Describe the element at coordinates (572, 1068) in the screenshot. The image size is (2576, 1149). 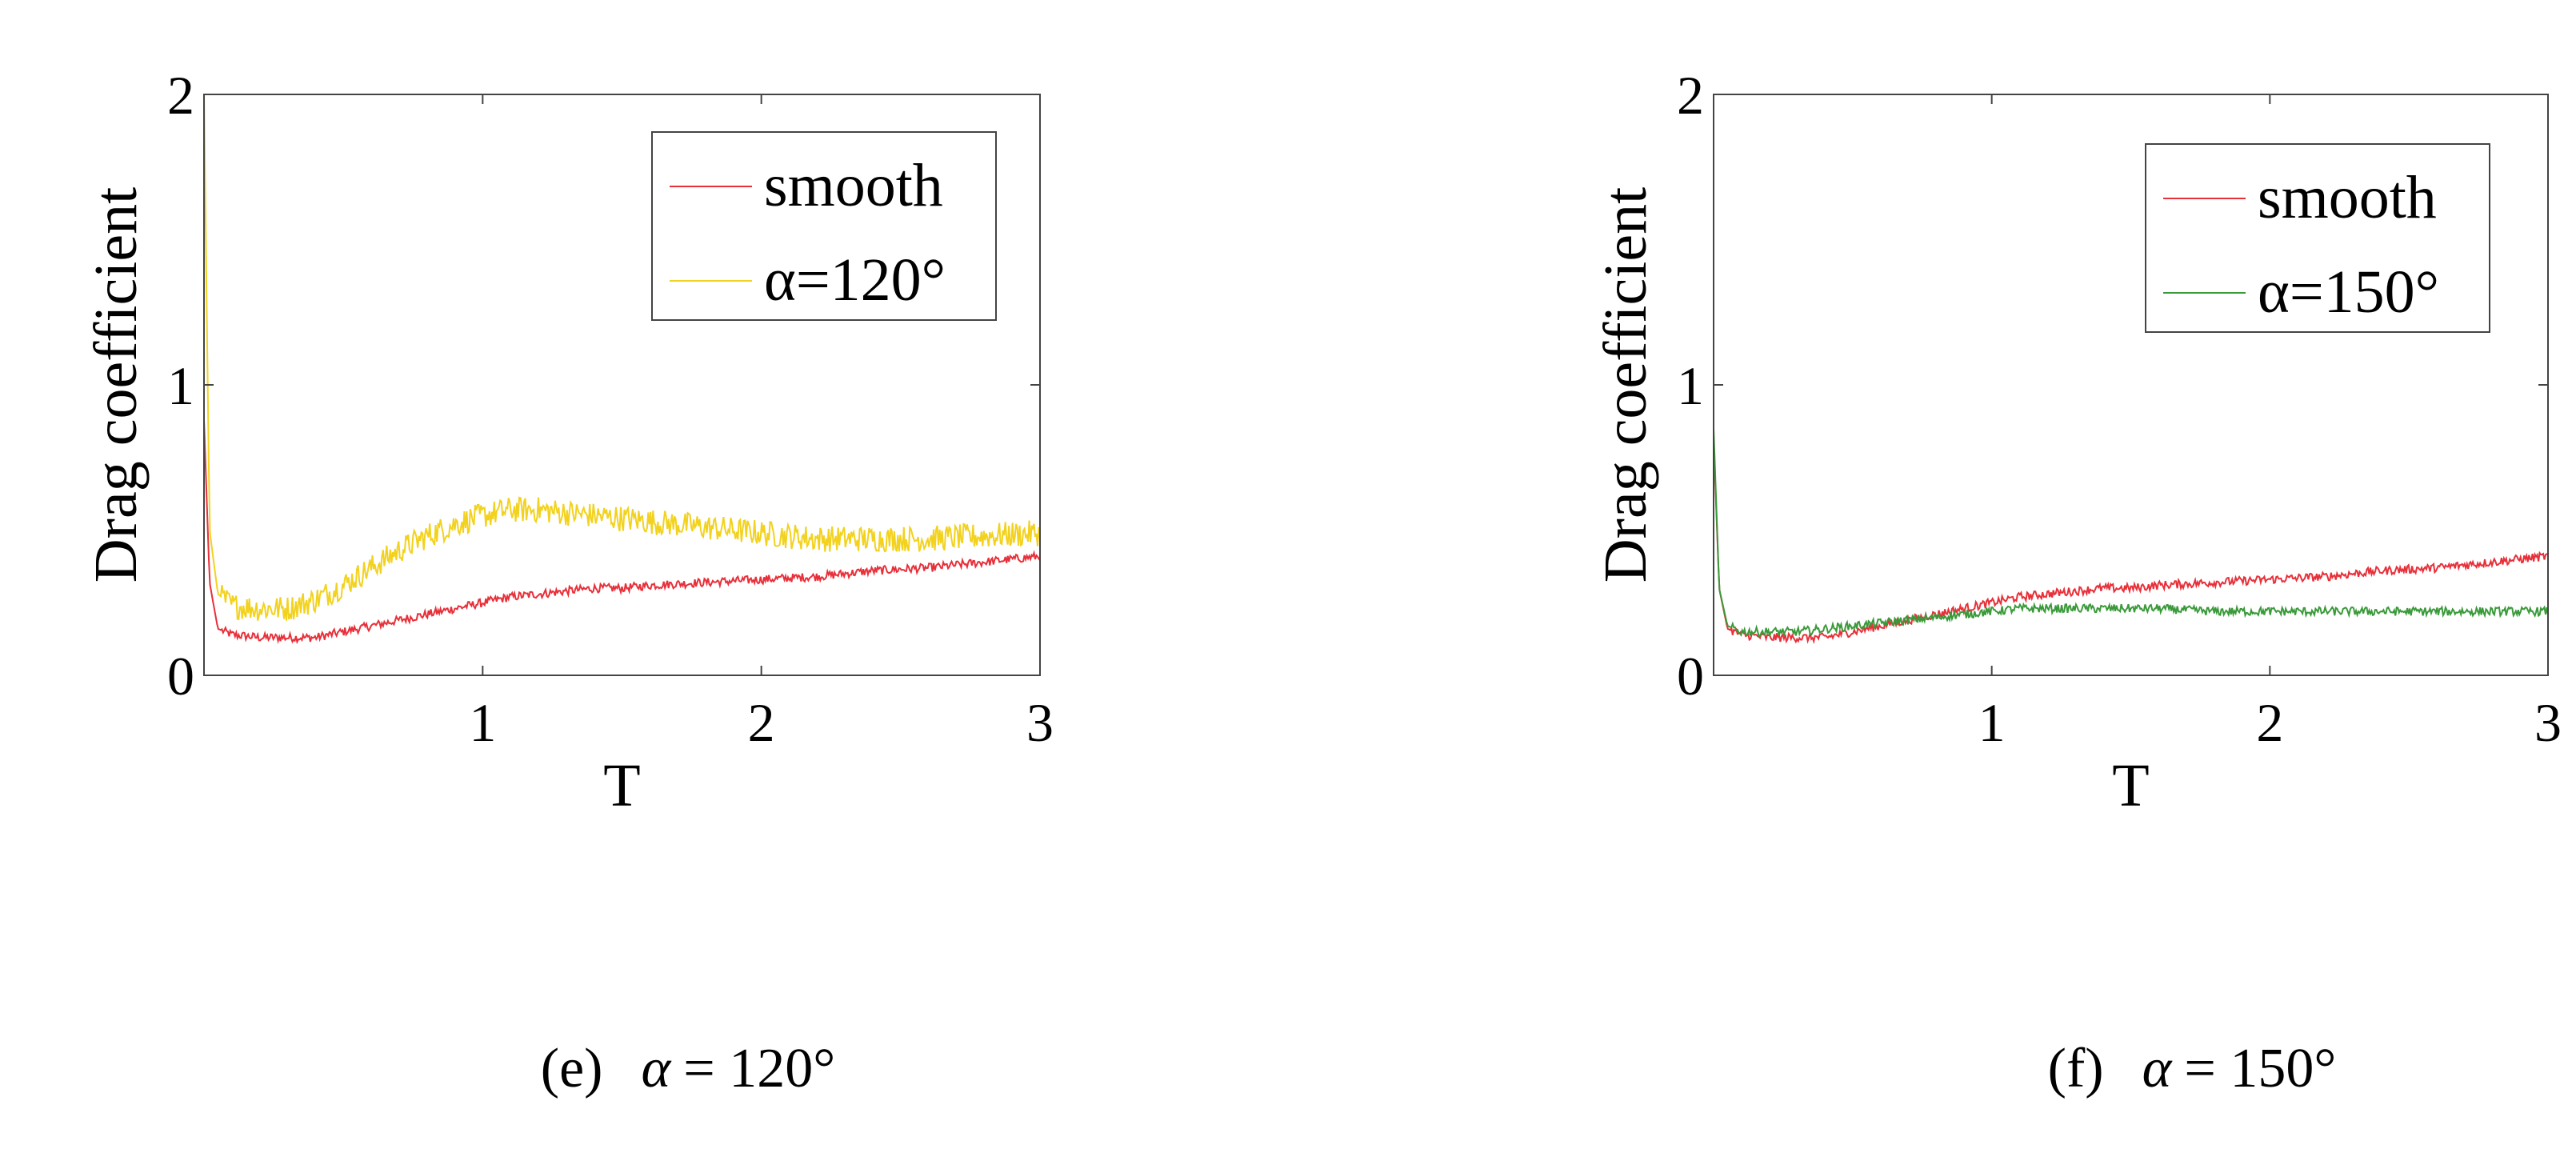
I see `caption-prefix: (e)` at that location.